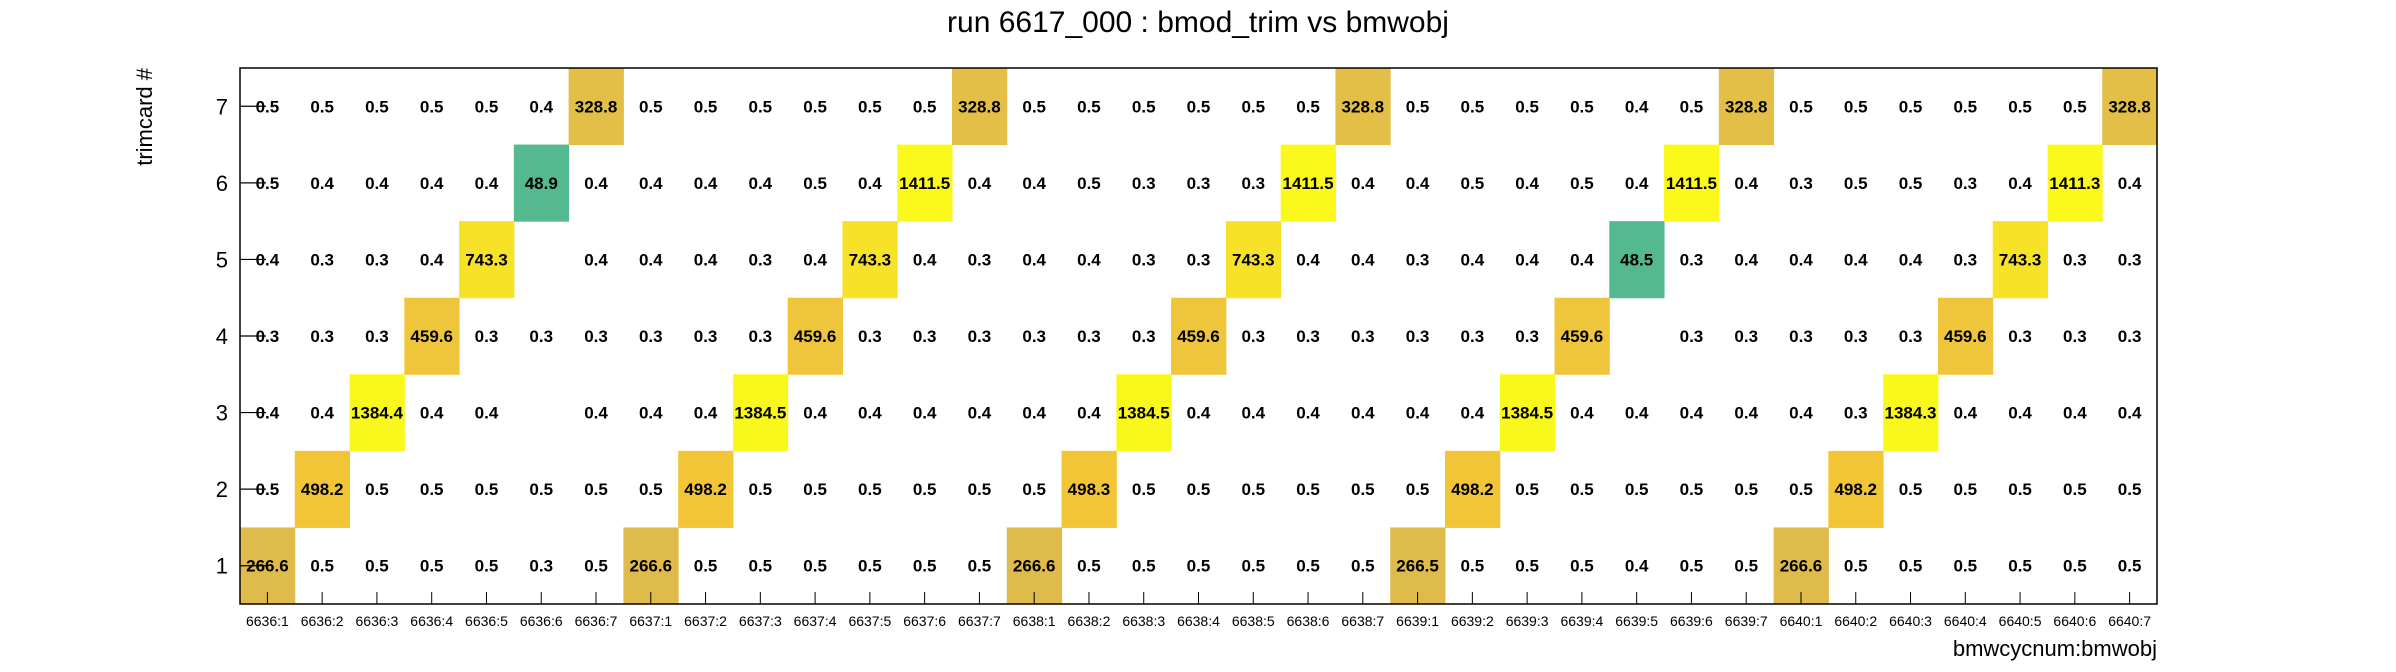 The height and width of the screenshot is (672, 2396). Describe the element at coordinates (1308, 621) in the screenshot. I see `x-tick-label: 6638:6` at that location.